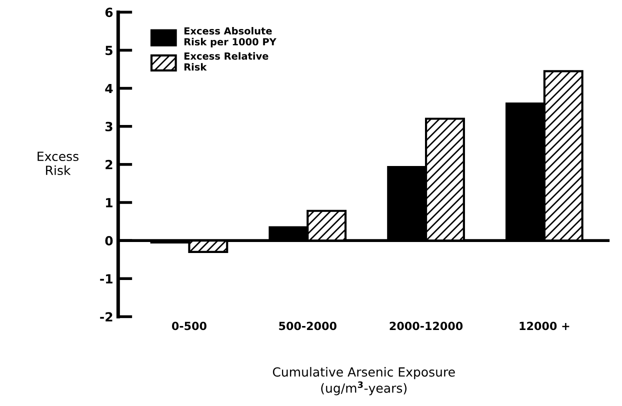 Image resolution: width=622 pixels, height=406 pixels. I want to click on y-tick-label: 0, so click(109, 241).